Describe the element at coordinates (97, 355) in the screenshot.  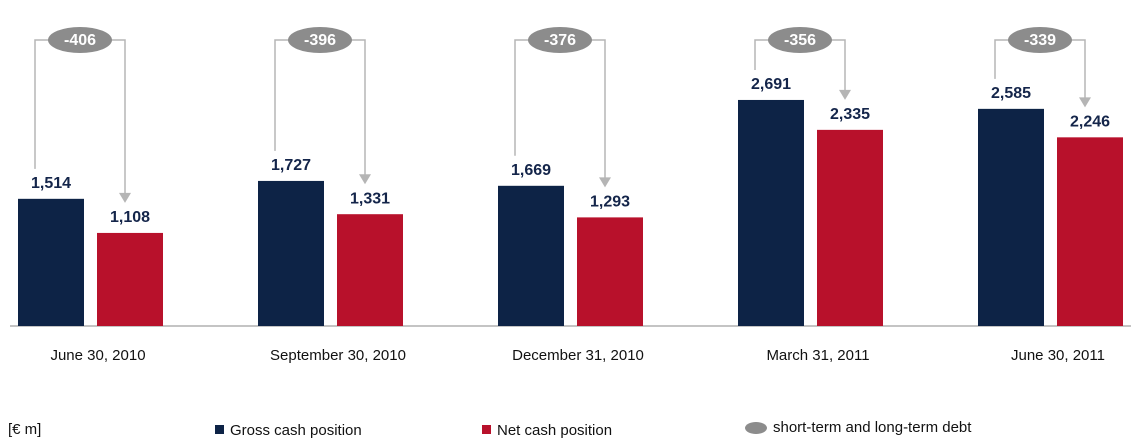
I see `x-tick-label: June 30, 2010` at that location.